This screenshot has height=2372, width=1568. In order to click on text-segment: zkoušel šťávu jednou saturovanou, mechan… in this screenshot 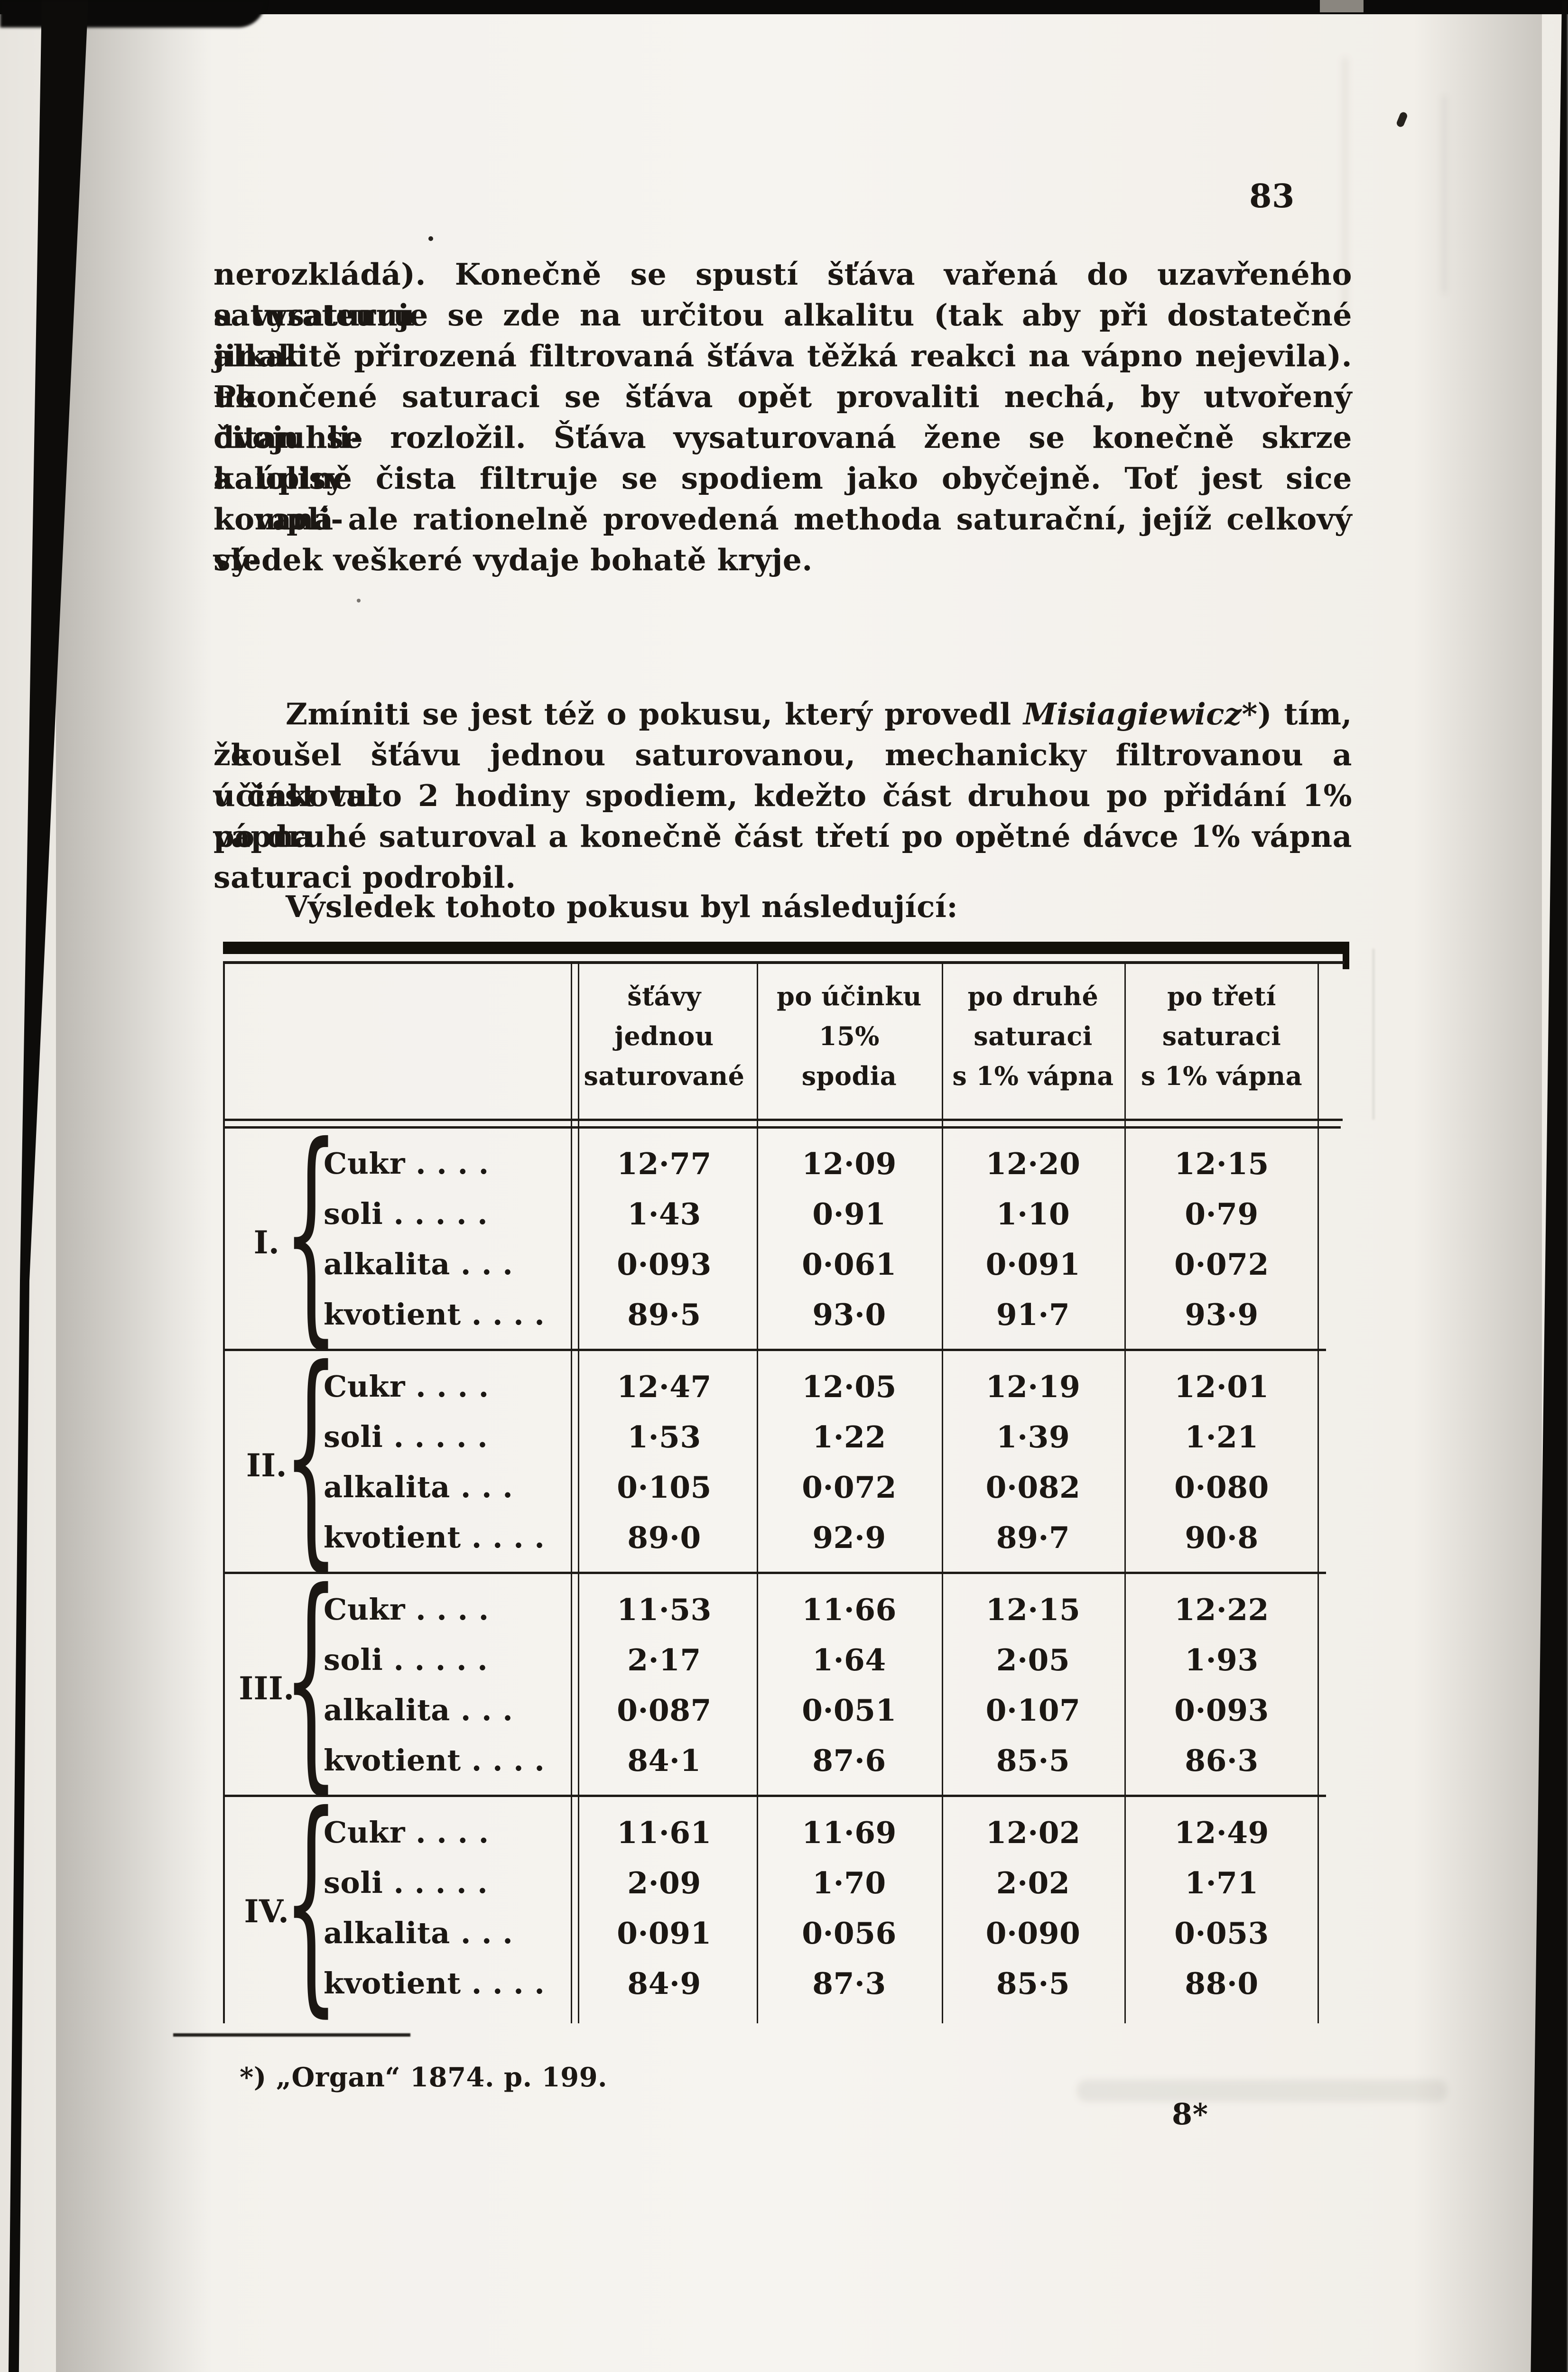, I will do `click(782, 775)`.